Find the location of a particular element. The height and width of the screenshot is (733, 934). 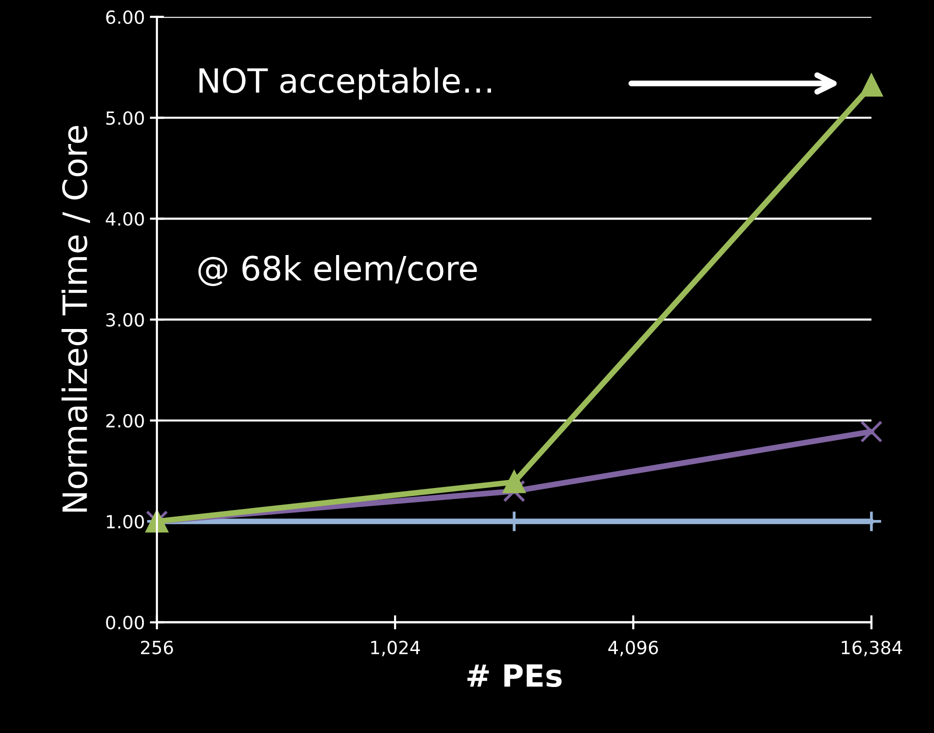

annotation: @ 68k elem/core is located at coordinates (337, 270).